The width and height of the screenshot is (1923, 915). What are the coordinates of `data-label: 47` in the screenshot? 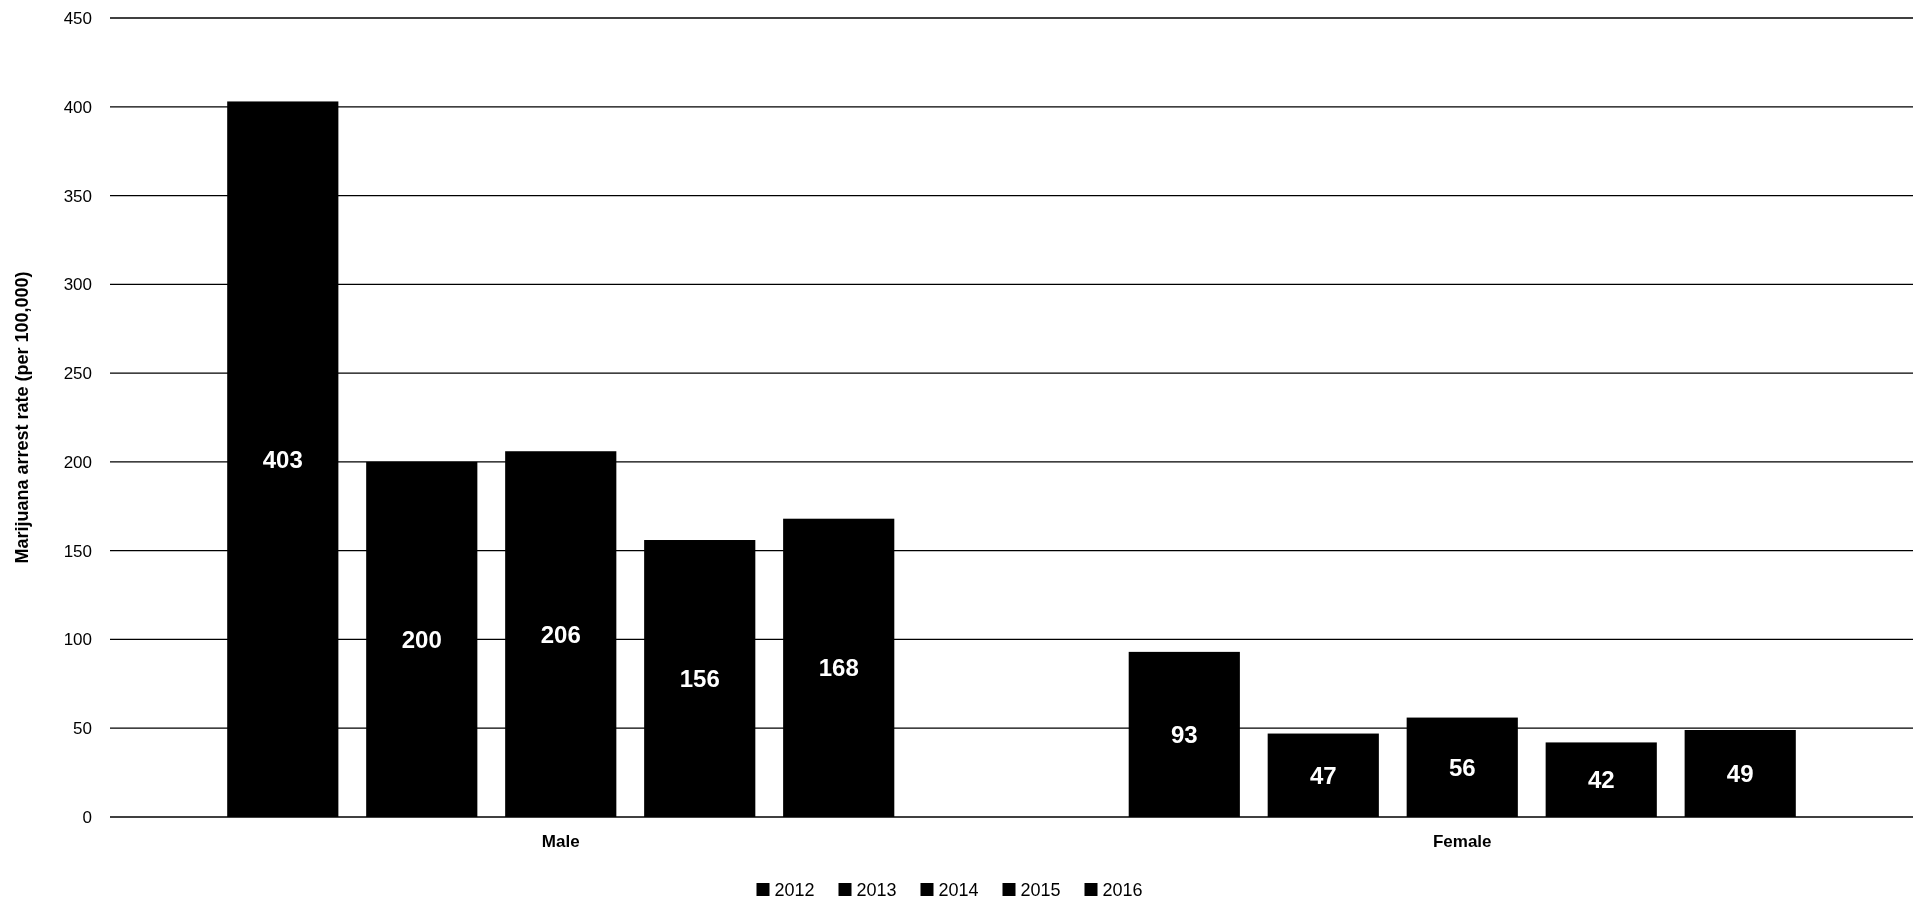 It's located at (1323, 775).